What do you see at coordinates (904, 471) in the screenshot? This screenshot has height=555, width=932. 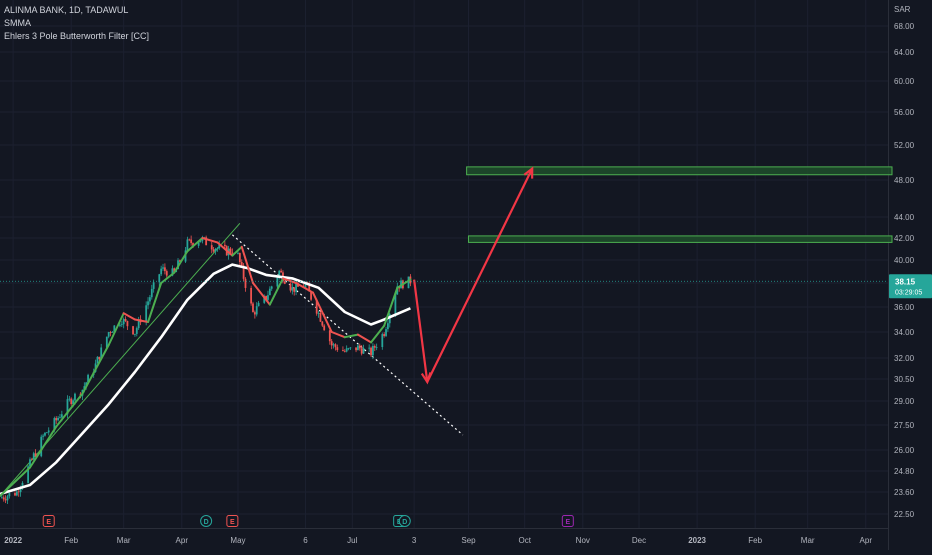 I see `price-tick-label: 24.80` at bounding box center [904, 471].